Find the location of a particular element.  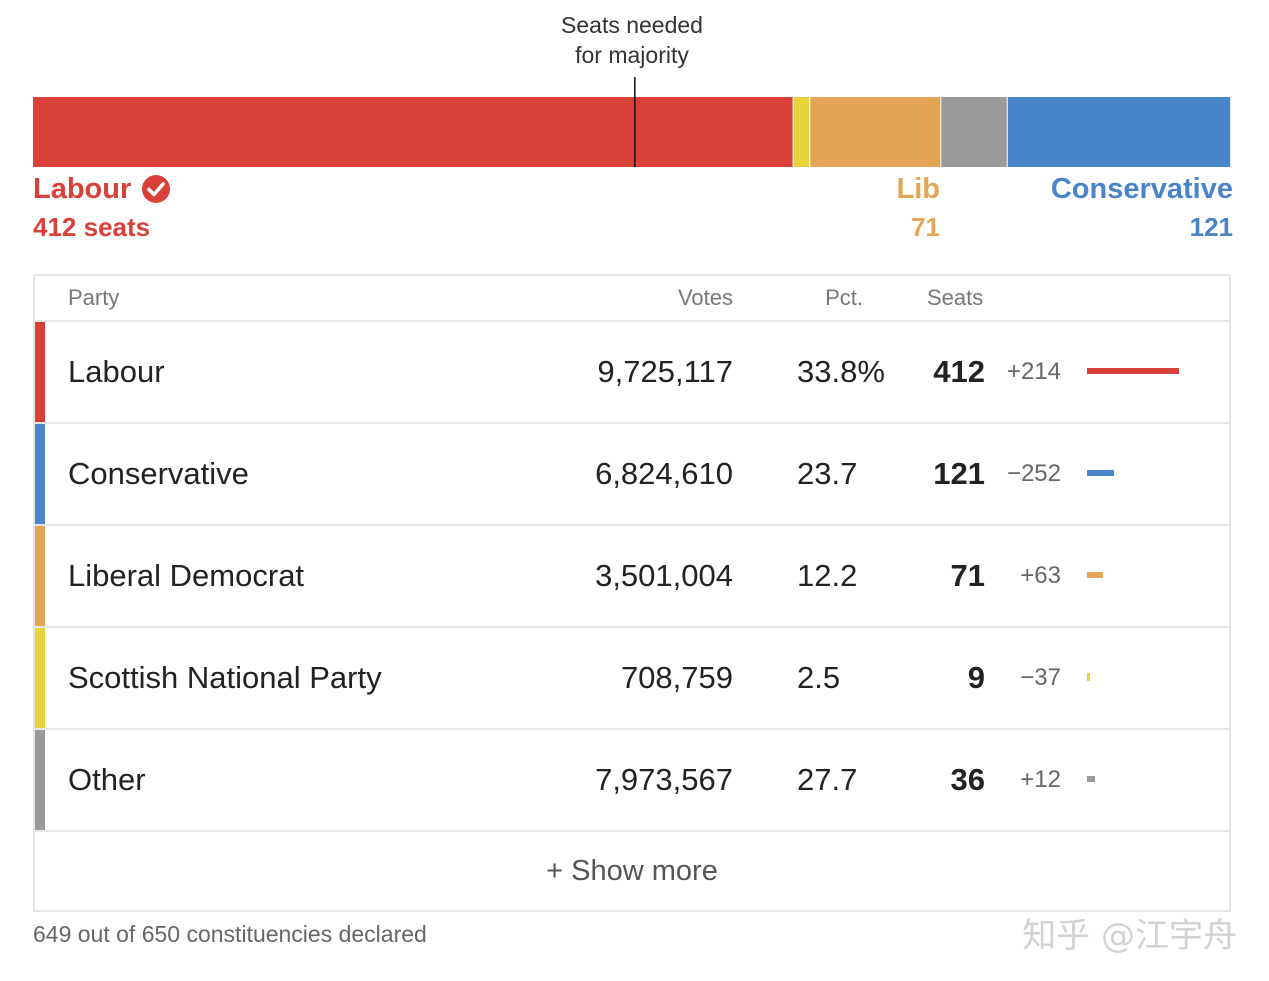

seat-bar-segment-other is located at coordinates (974, 132).